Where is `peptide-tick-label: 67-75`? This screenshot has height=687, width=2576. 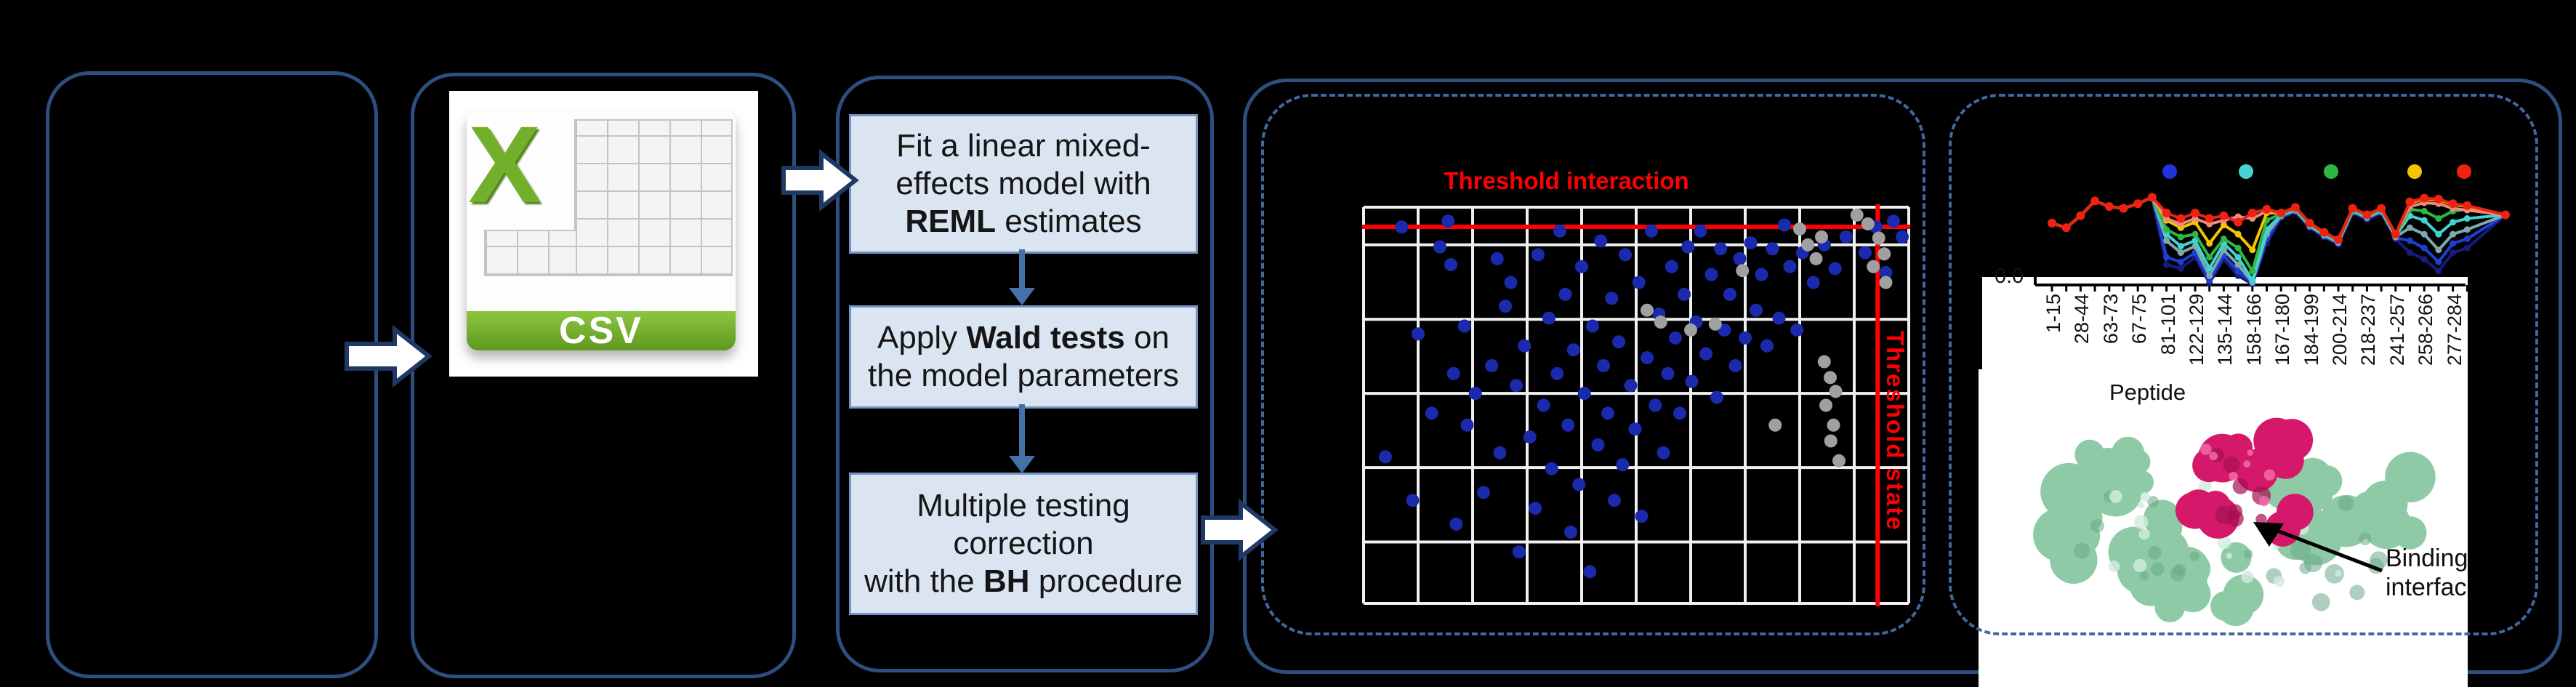
peptide-tick-label: 67-75 is located at coordinates (2139, 319).